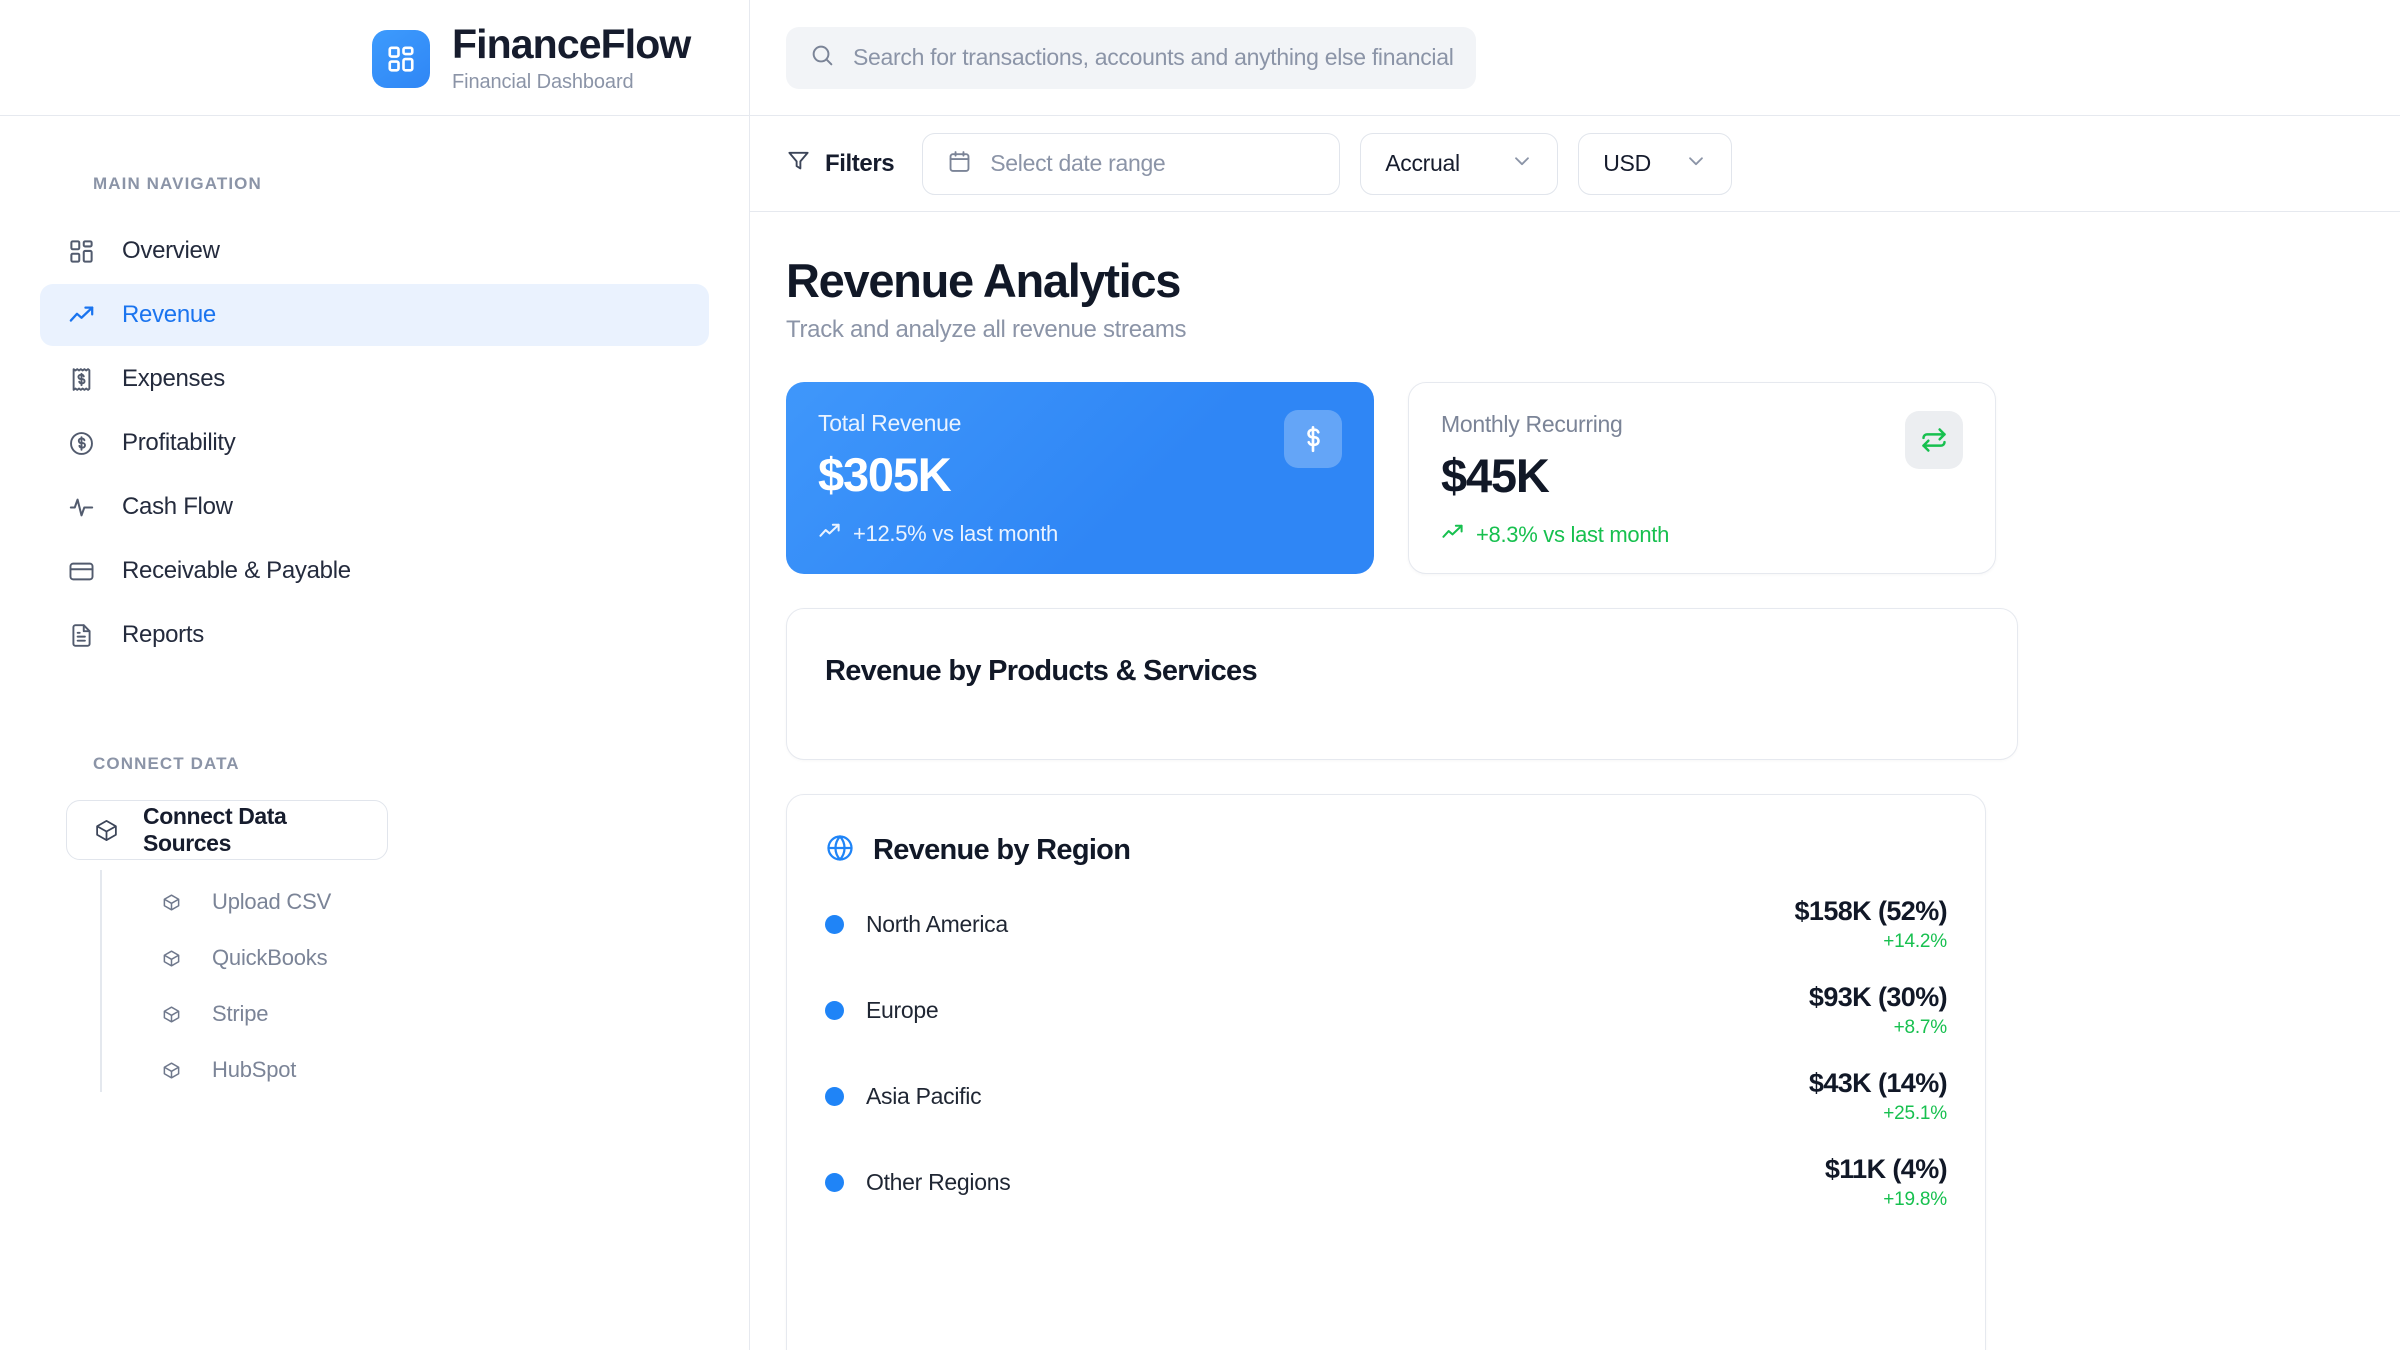 This screenshot has width=2400, height=1350. What do you see at coordinates (1871, 911) in the screenshot?
I see `region-amount: $158K (52%)` at bounding box center [1871, 911].